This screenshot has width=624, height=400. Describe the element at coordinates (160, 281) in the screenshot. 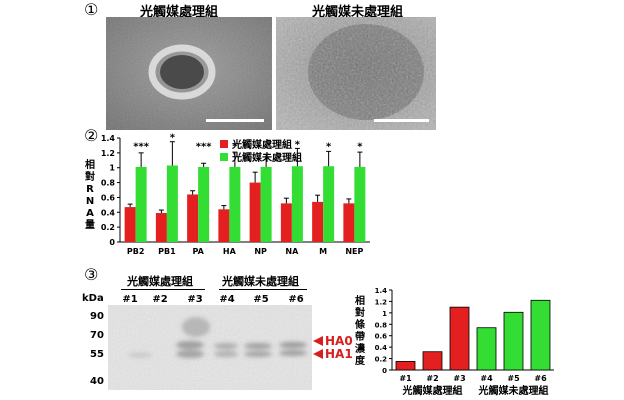

I see `blot-label-treated: 光觸媒處理組` at that location.